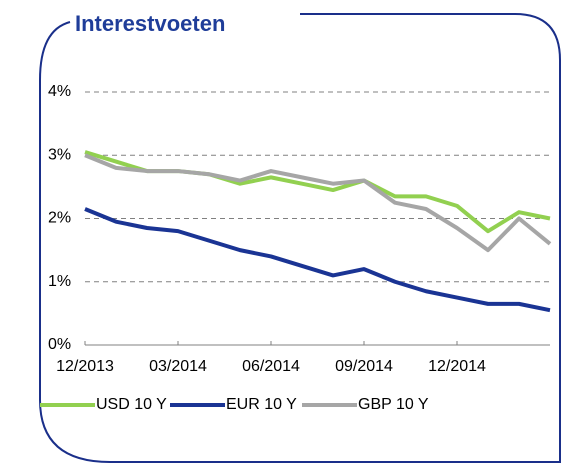 The height and width of the screenshot is (472, 563). Describe the element at coordinates (393, 404) in the screenshot. I see `legend-label: GBP 10 Y` at that location.